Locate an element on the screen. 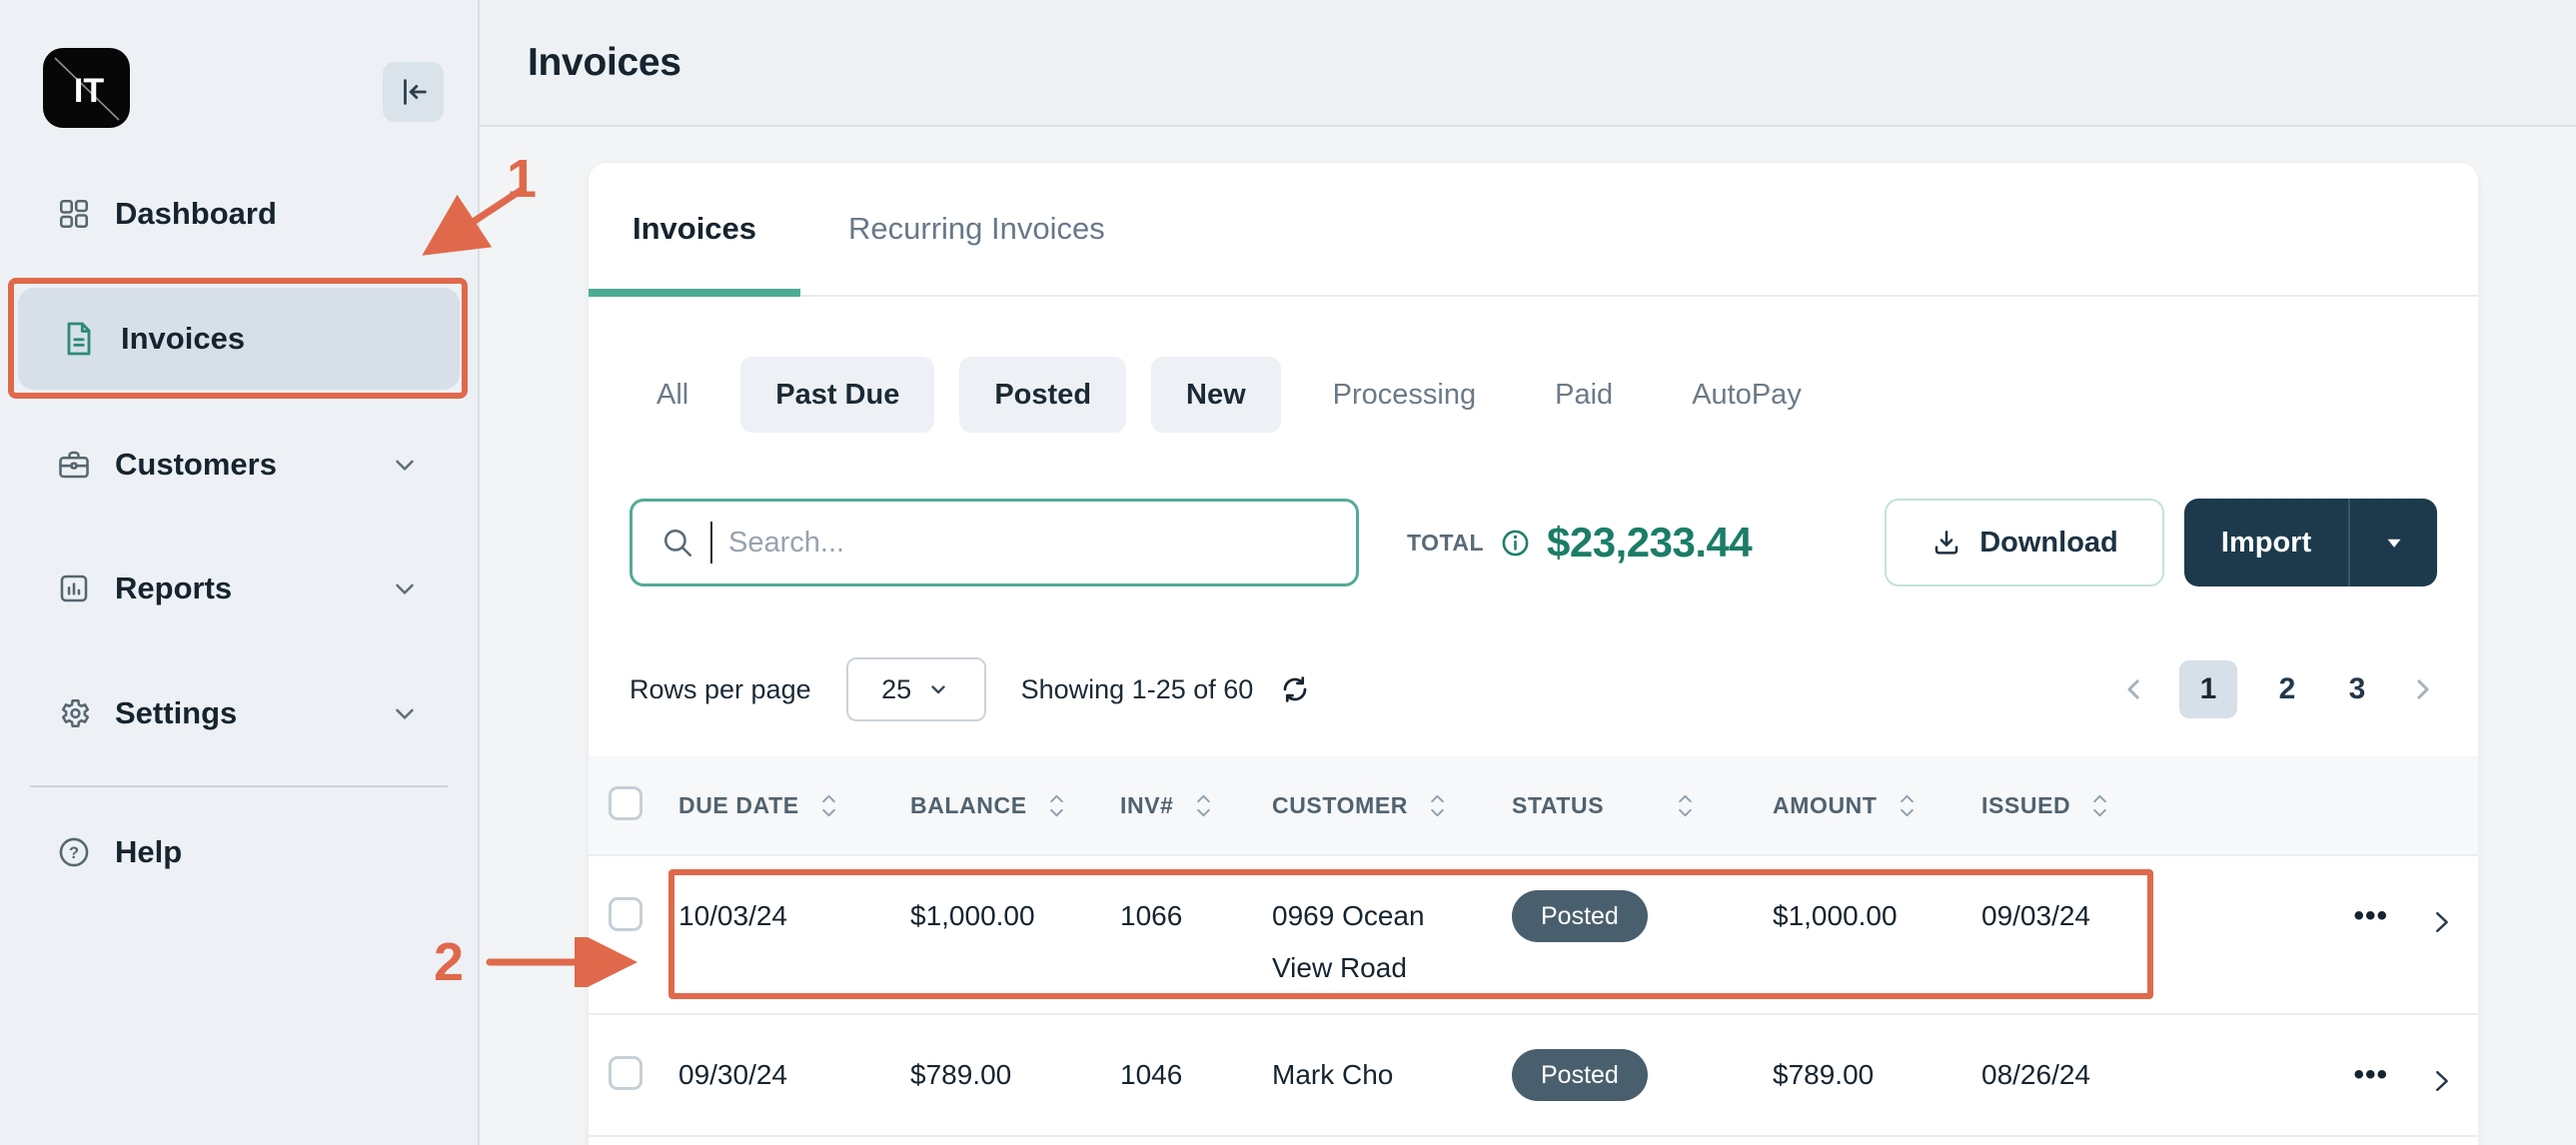 The width and height of the screenshot is (2576, 1145). sidebar-item-dashboard: Dashboard is located at coordinates (239, 214).